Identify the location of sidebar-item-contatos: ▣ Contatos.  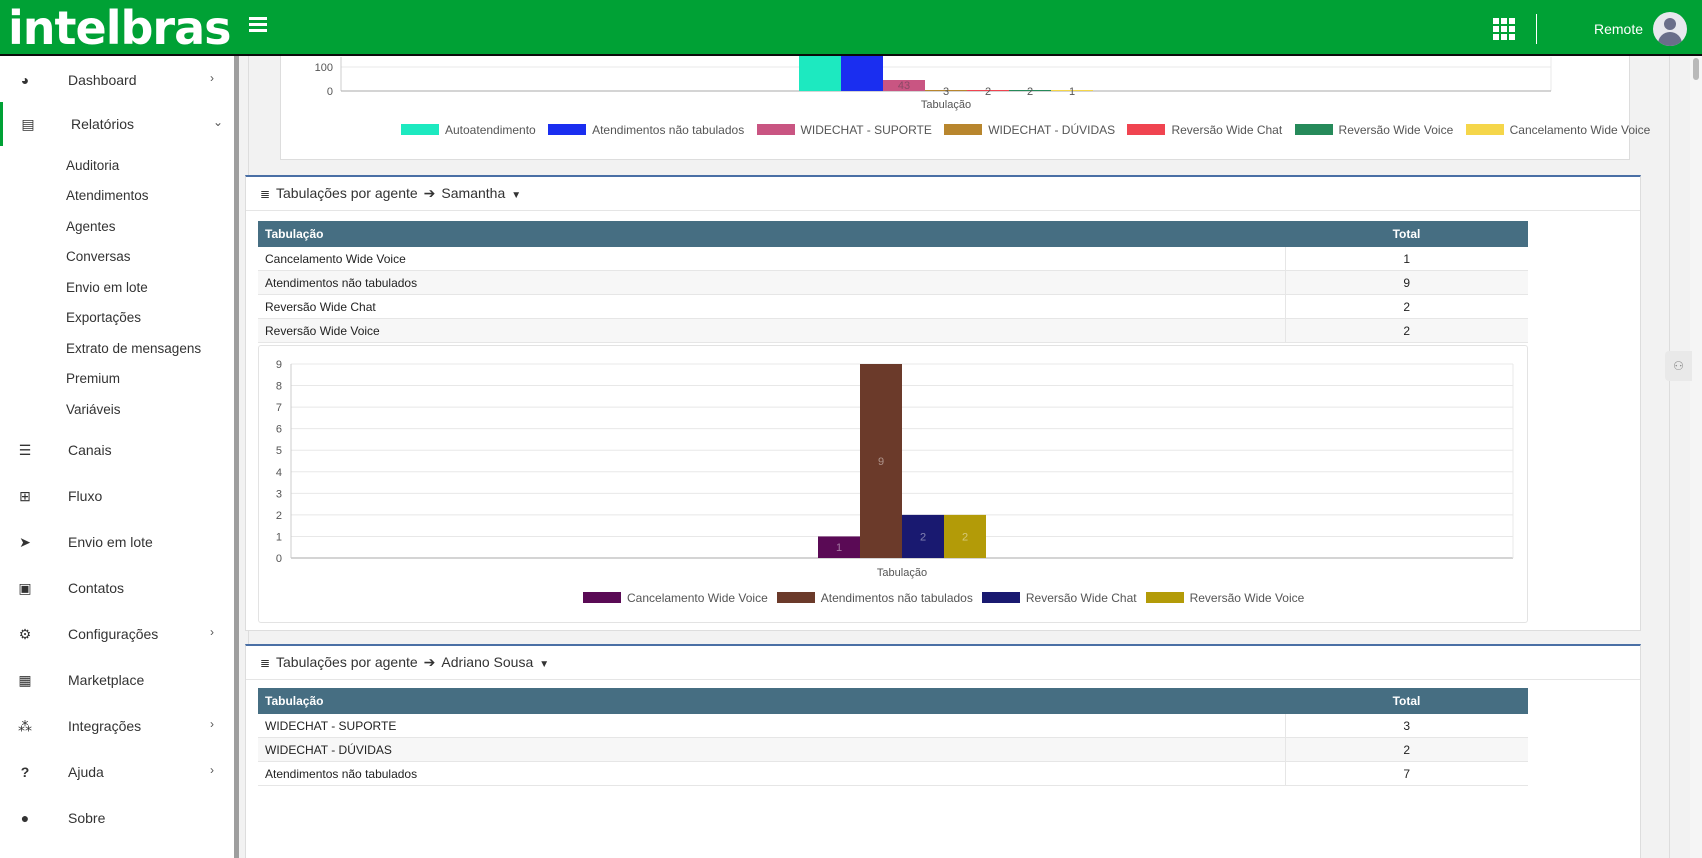
(71, 588).